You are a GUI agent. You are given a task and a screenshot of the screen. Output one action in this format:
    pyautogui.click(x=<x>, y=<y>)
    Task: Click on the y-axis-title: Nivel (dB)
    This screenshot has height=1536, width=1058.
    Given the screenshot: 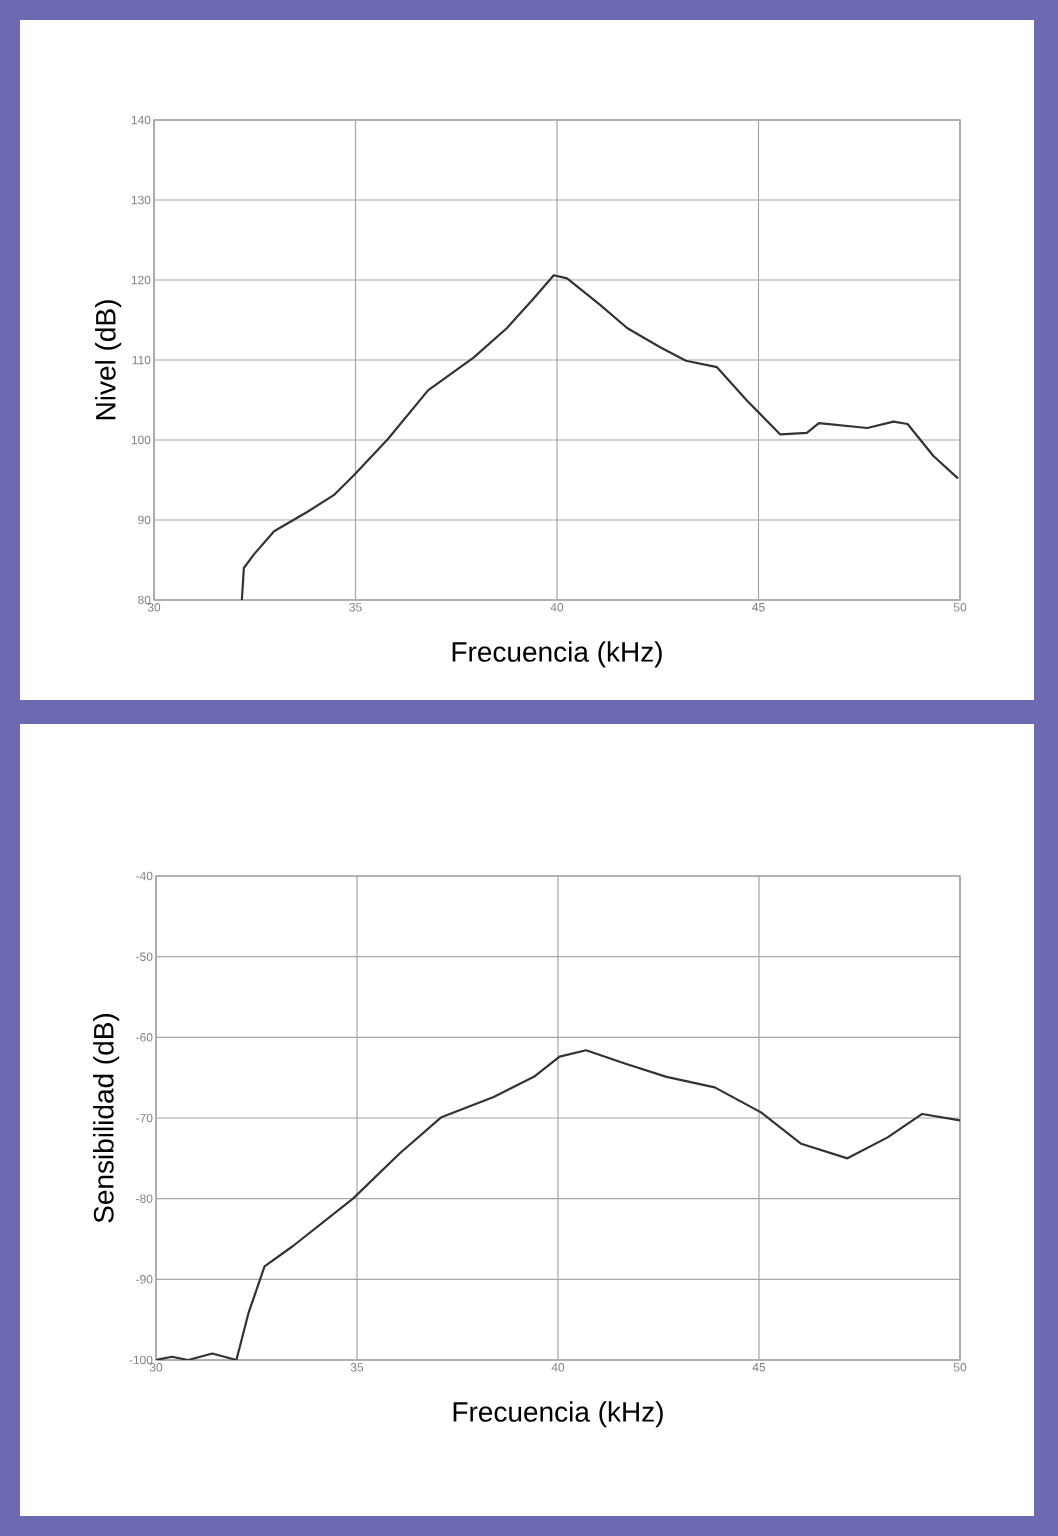 What is the action you would take?
    pyautogui.click(x=108, y=360)
    